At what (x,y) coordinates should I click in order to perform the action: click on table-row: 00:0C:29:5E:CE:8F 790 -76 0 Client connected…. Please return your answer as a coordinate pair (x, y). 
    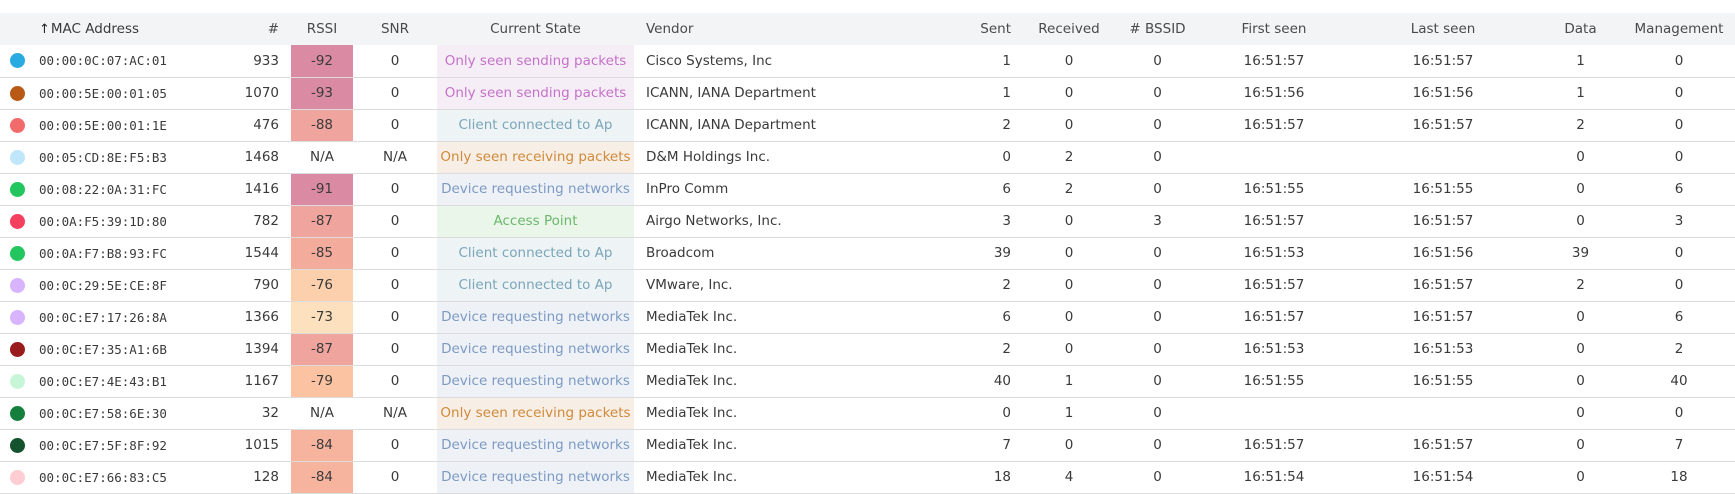
    Looking at the image, I should click on (867, 285).